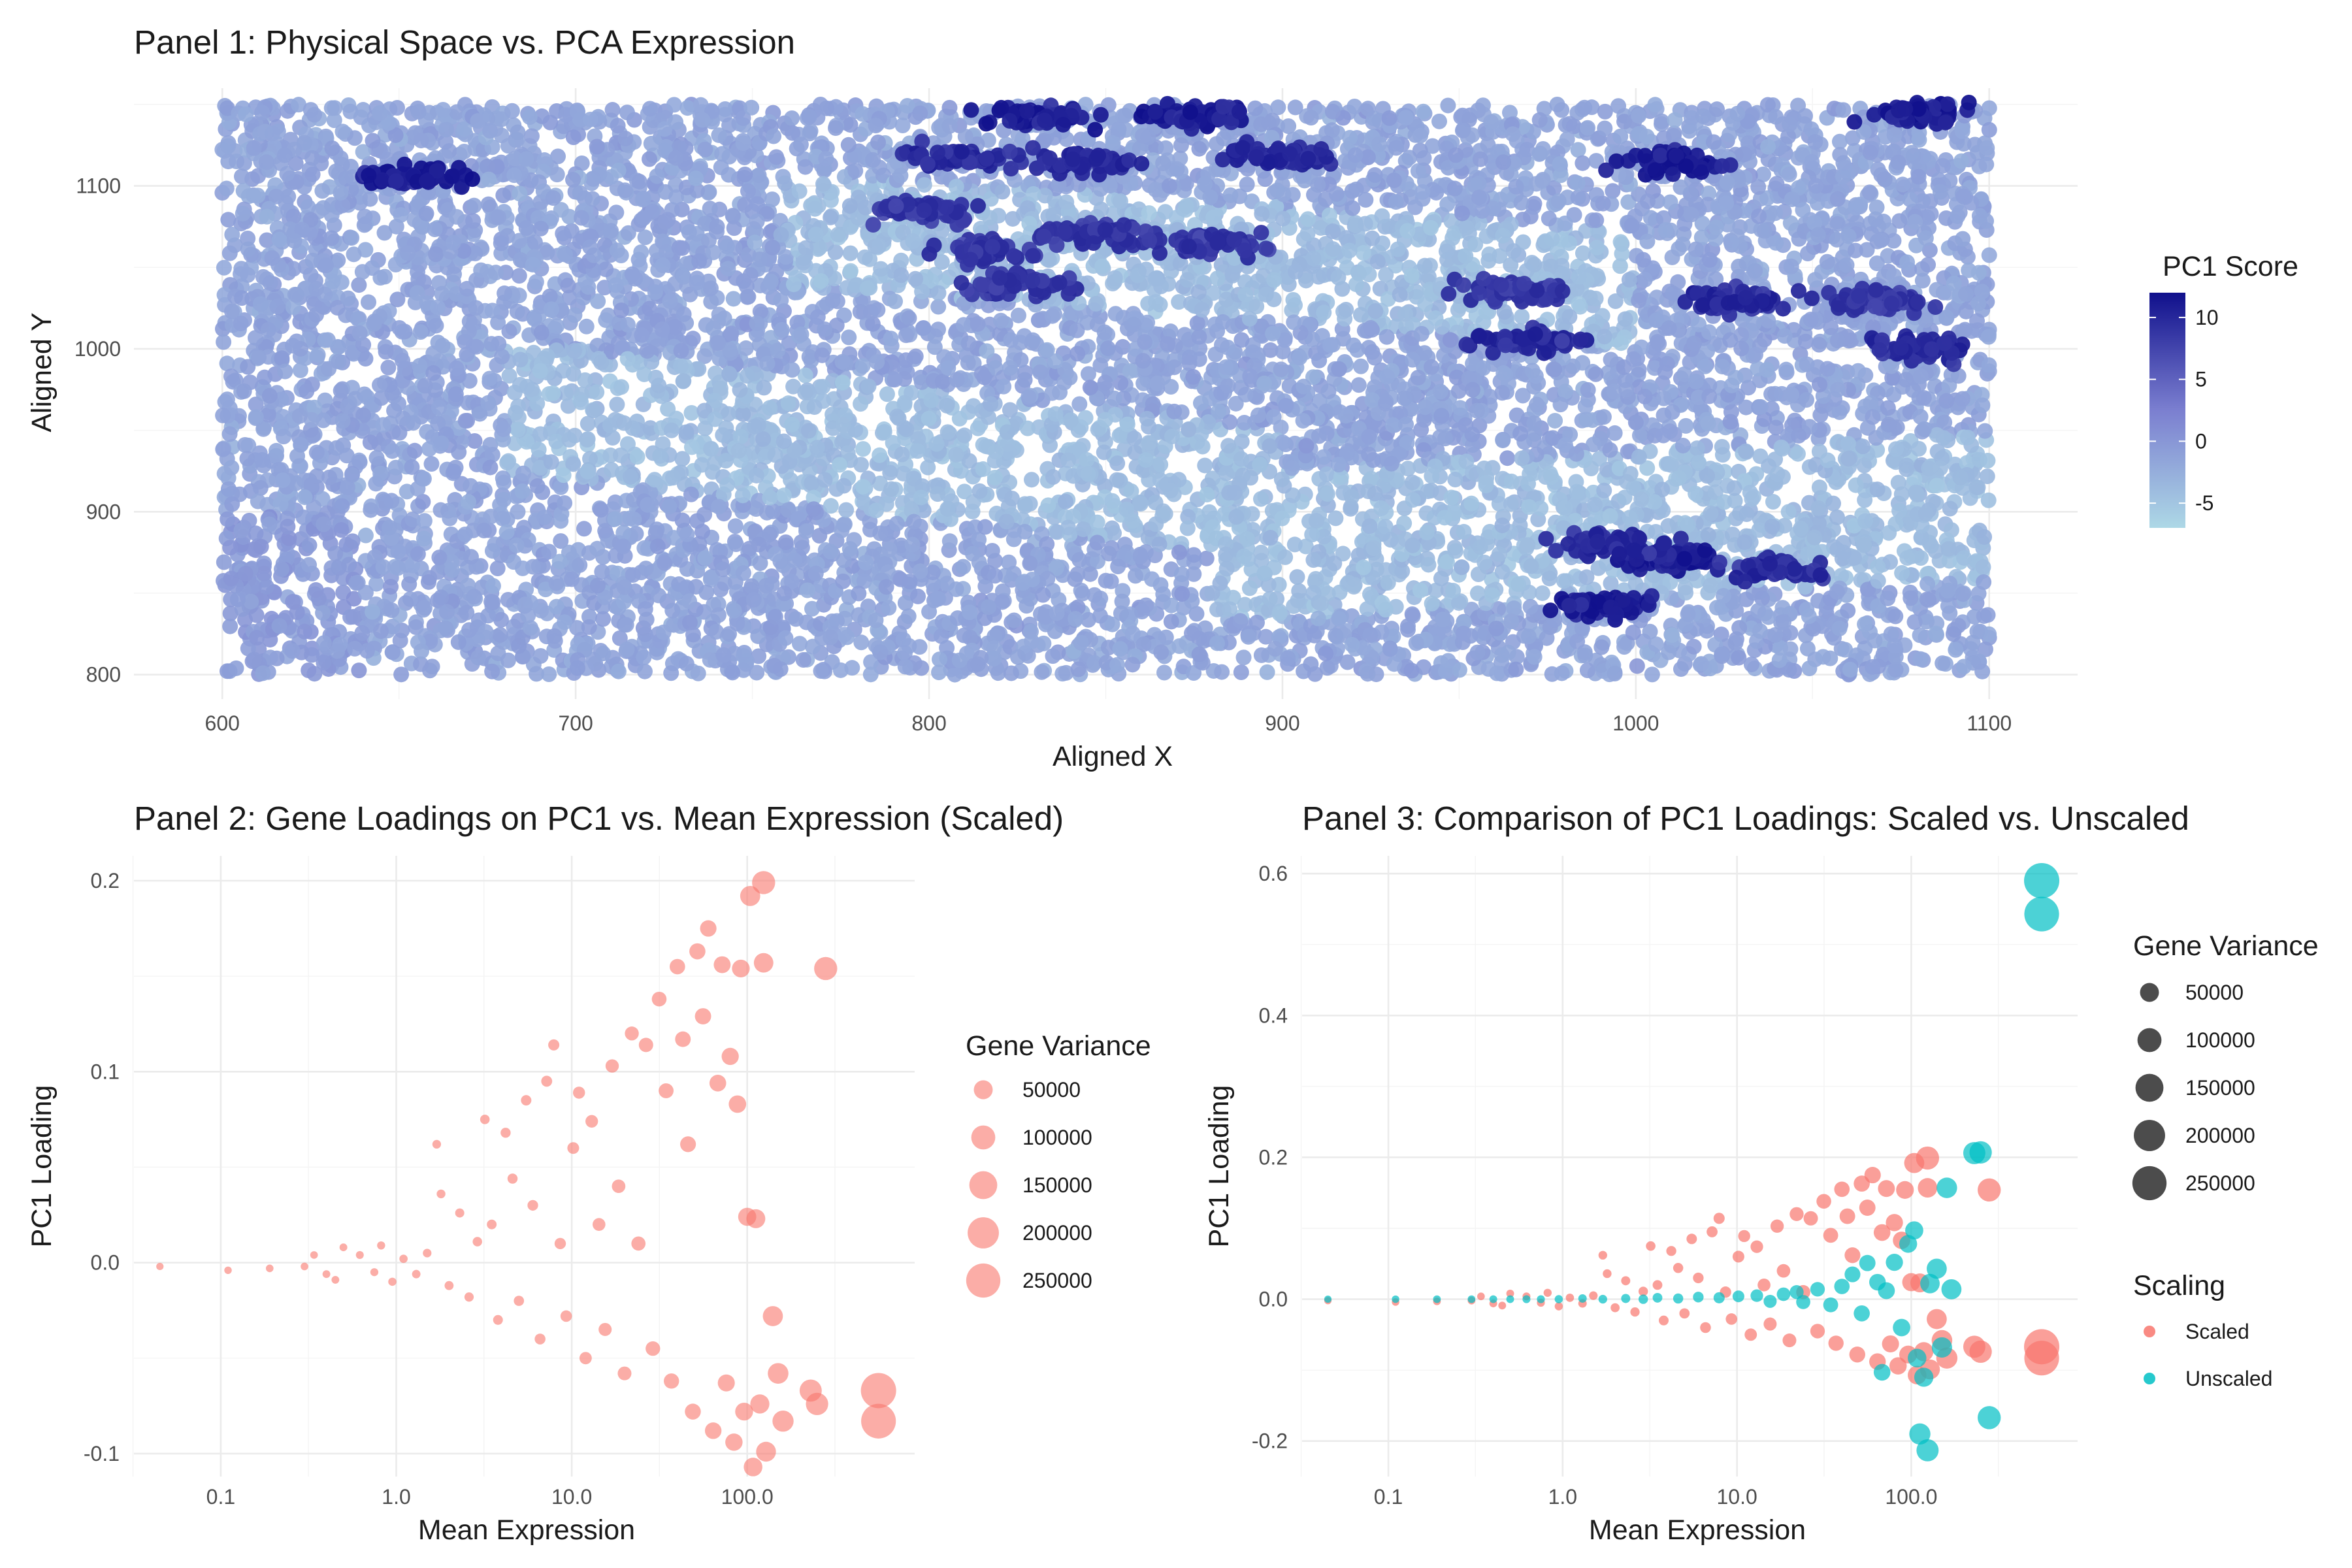 This screenshot has height=1568, width=2352. What do you see at coordinates (103, 675) in the screenshot?
I see `panel1-y-tick-label: 800` at bounding box center [103, 675].